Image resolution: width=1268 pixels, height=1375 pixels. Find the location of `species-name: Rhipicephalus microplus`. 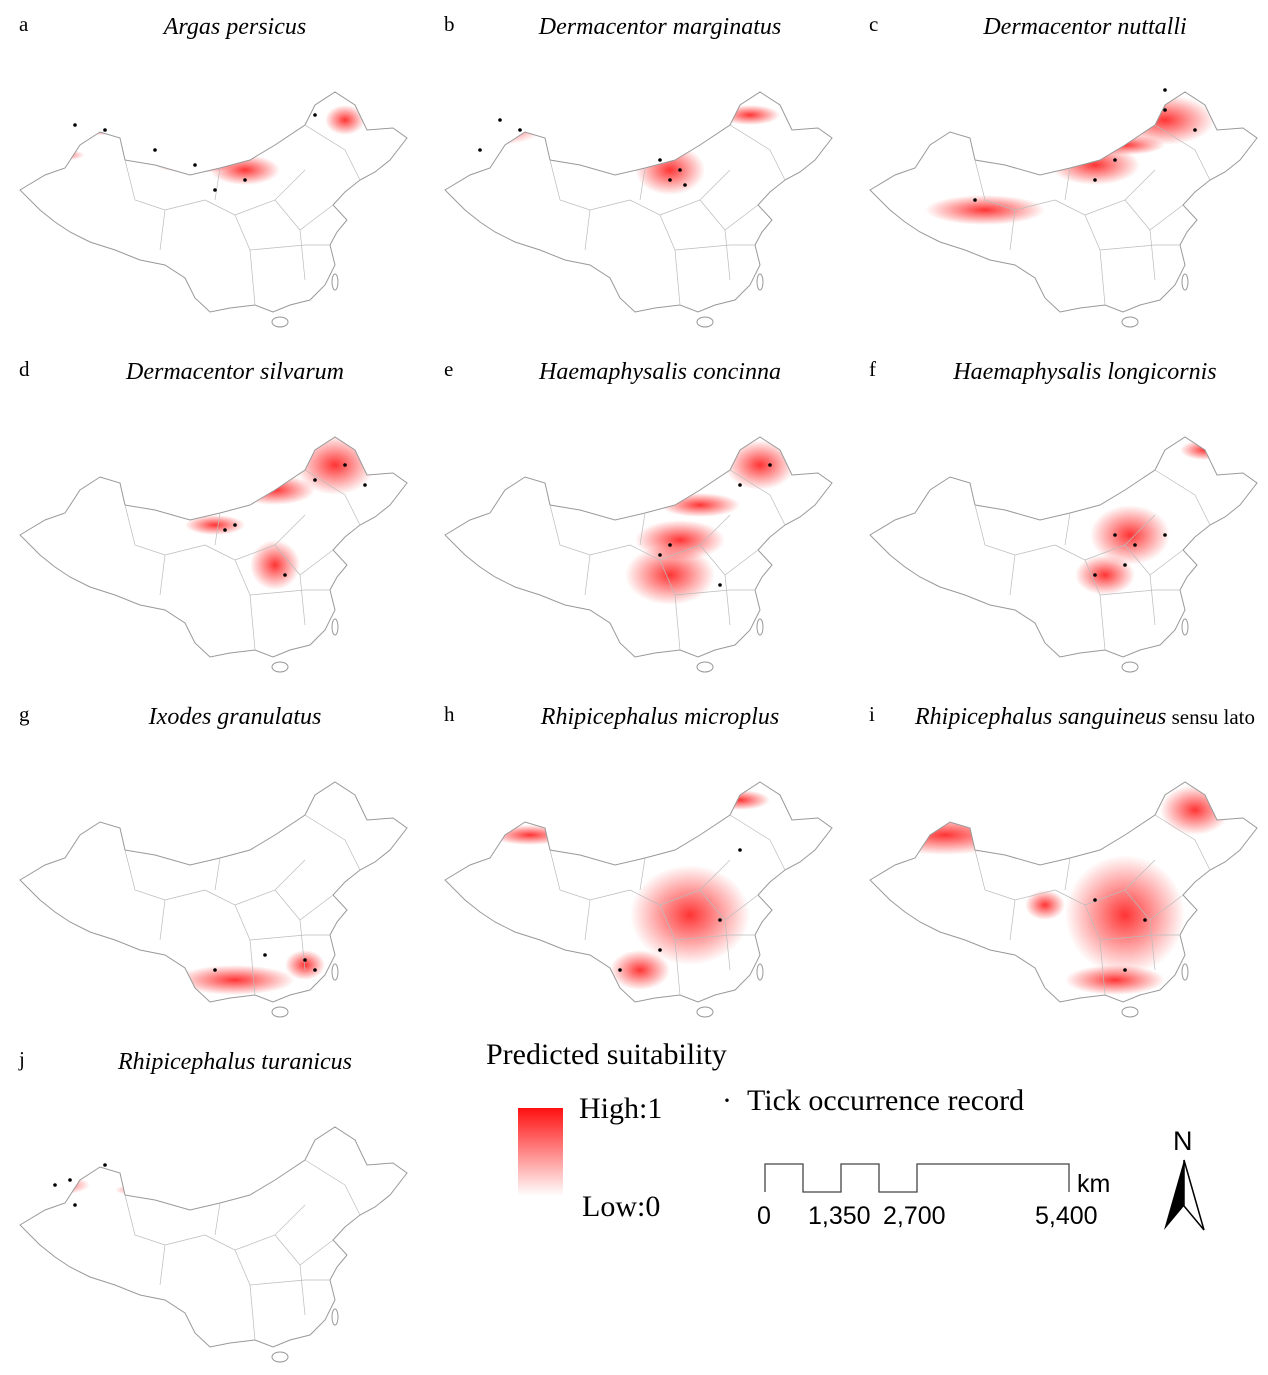

species-name: Rhipicephalus microplus is located at coordinates (660, 717).